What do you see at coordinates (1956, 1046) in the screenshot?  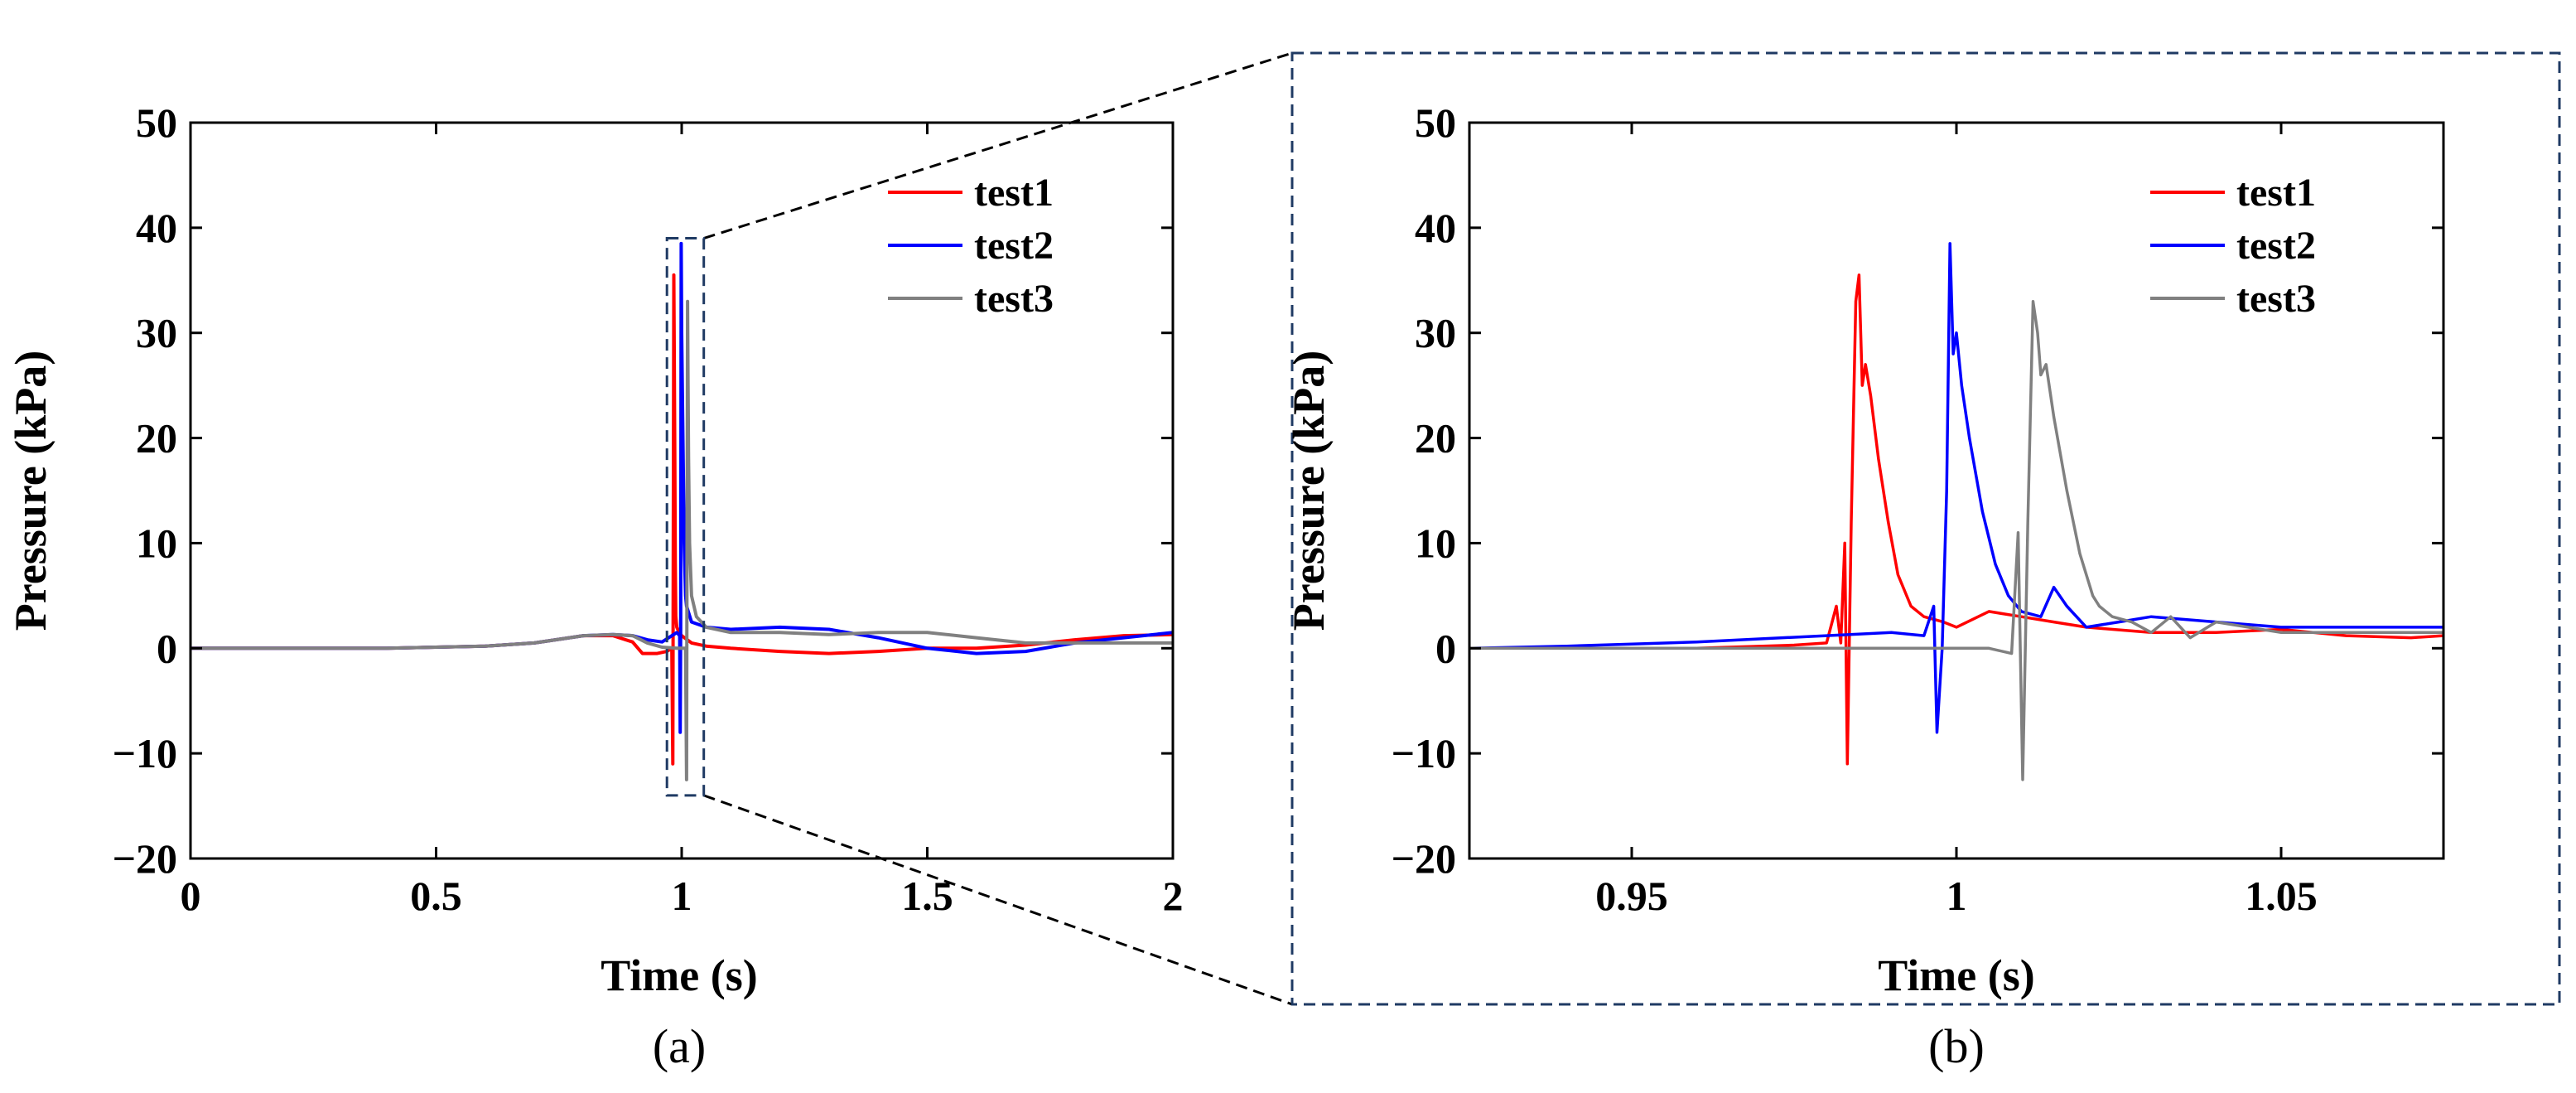 I see `panel-b-label: (b)` at bounding box center [1956, 1046].